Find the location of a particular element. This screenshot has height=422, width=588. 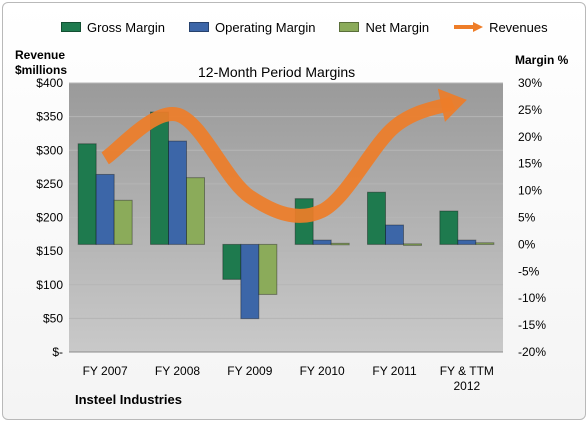

left-axis-title: Revenue $millions is located at coordinates (41, 63).